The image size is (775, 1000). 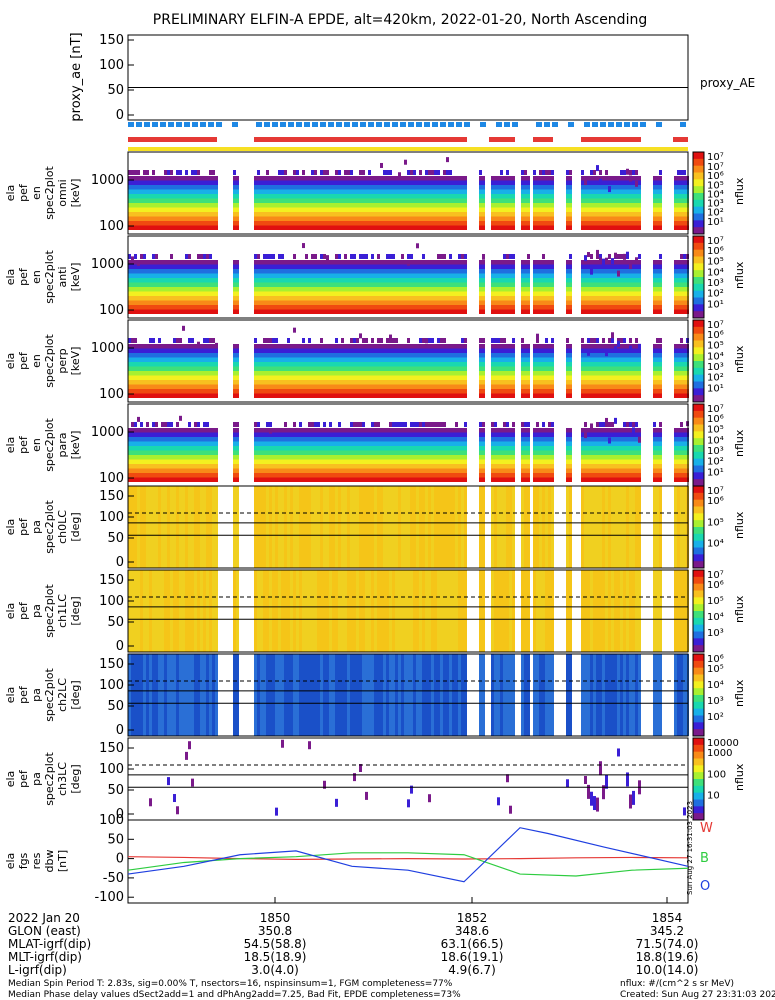 I want to click on ylabel-line: [keV], so click(x=75, y=193).